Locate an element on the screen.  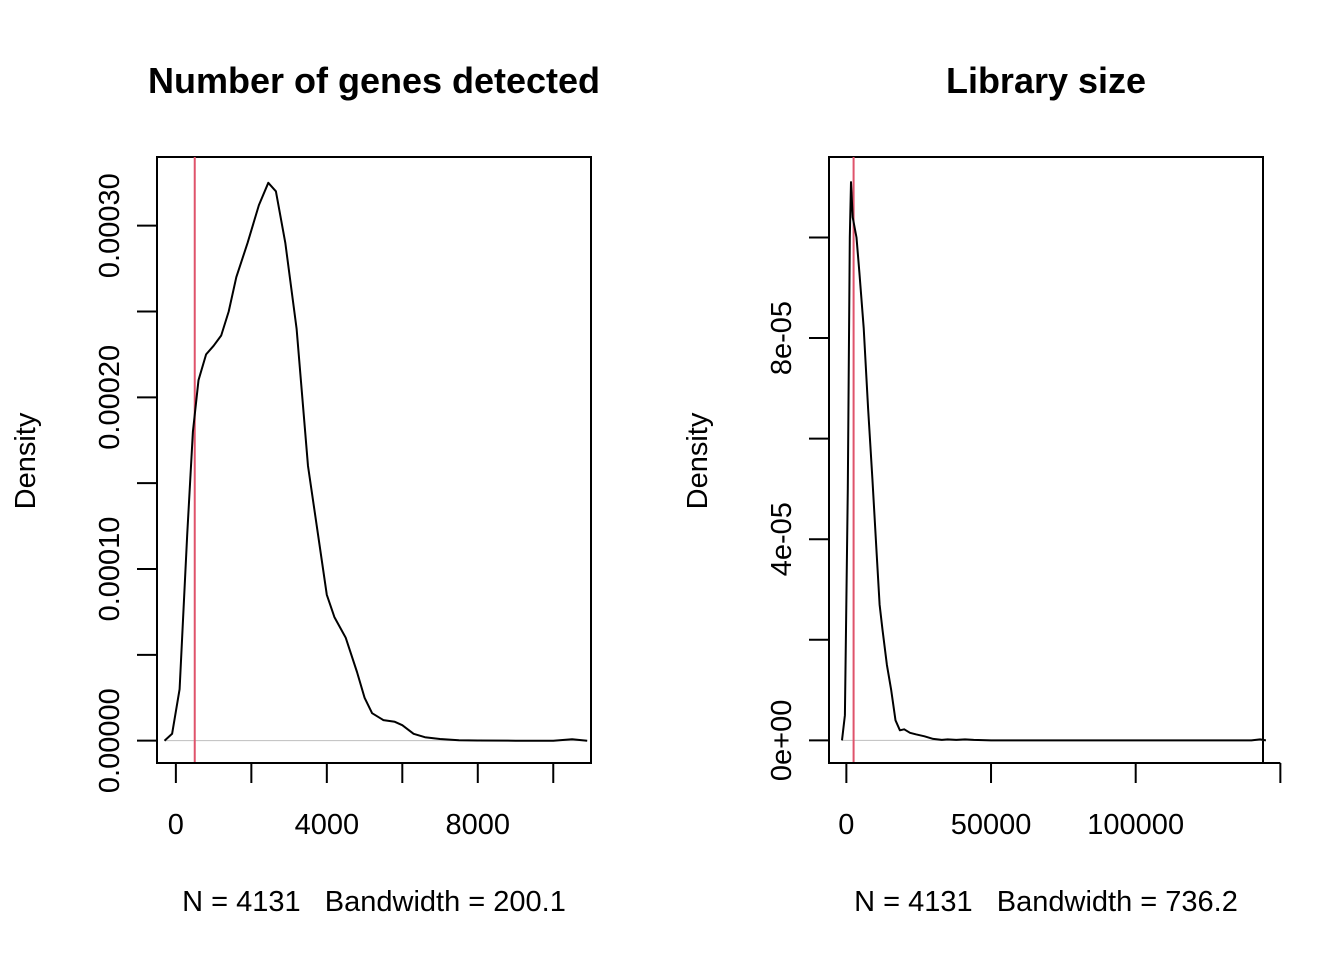
y-tick-label: 0.00000 is located at coordinates (110, 740).